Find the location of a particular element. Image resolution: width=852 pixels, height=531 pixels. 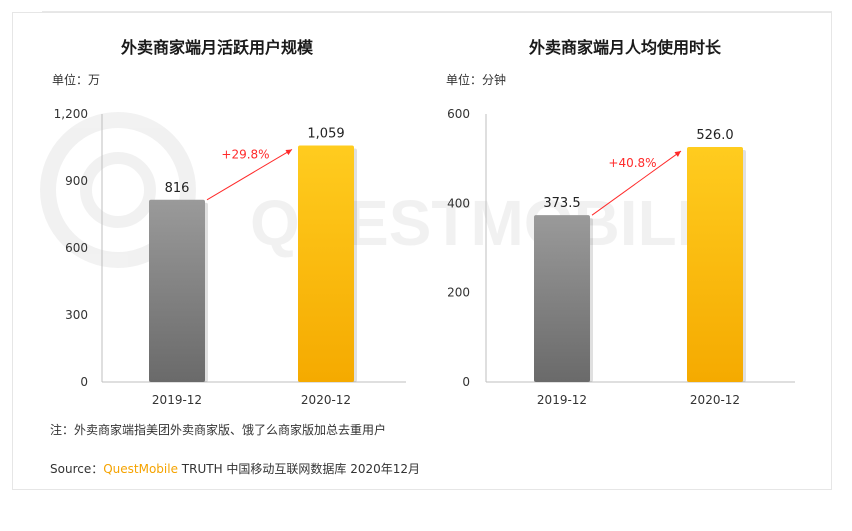

data-label: 1,059 is located at coordinates (325, 133).